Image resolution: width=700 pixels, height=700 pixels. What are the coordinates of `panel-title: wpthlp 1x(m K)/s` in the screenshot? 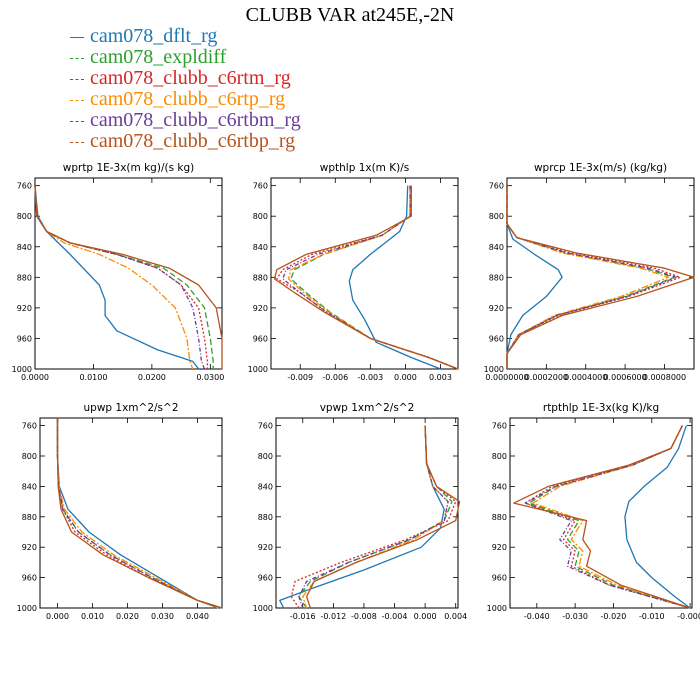 It's located at (365, 168).